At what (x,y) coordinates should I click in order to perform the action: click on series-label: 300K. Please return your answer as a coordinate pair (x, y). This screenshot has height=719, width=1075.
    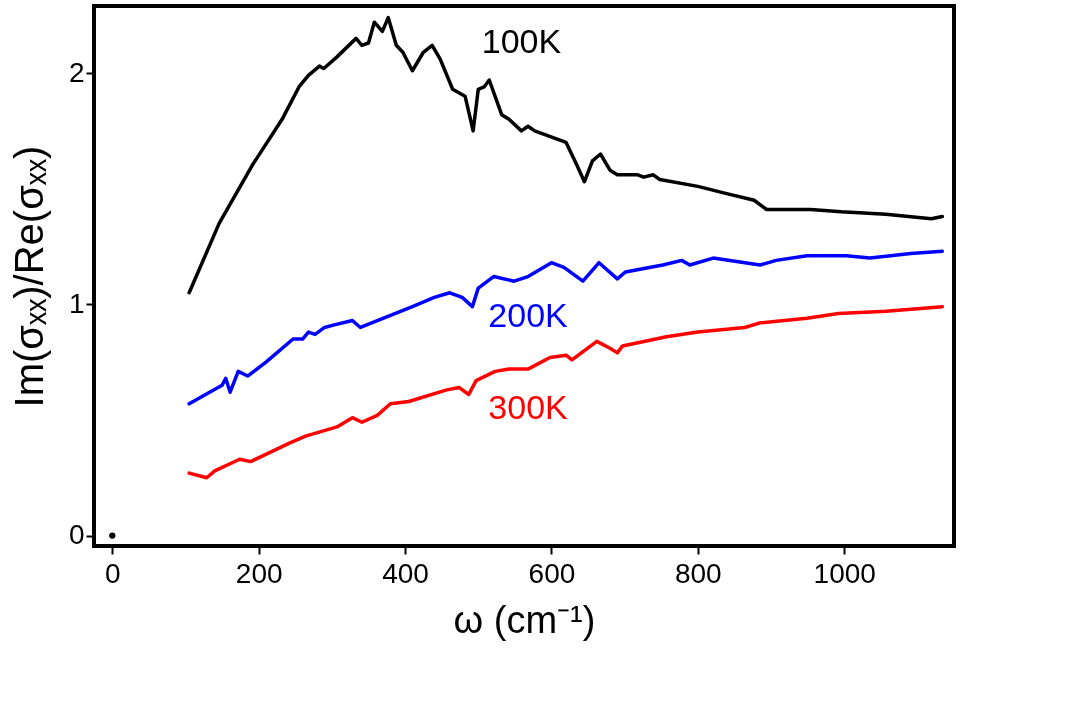
    Looking at the image, I should click on (528, 407).